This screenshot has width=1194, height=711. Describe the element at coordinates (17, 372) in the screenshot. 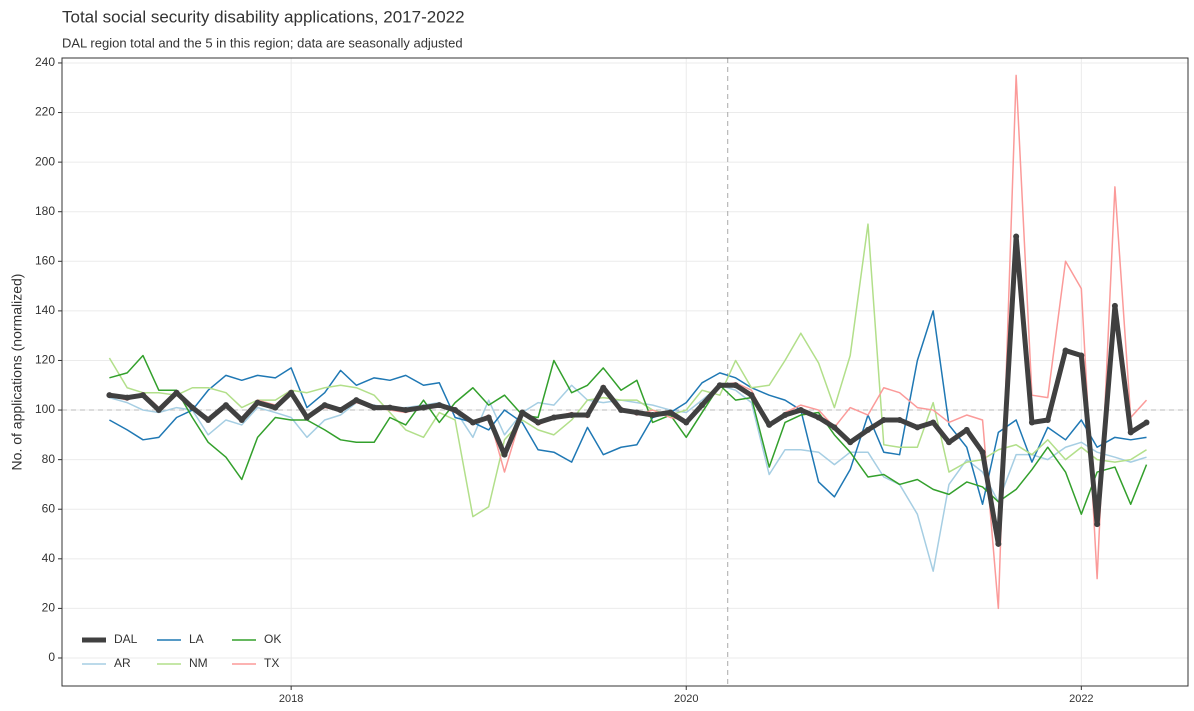

I see `y-axis-label: No. of applications (normalized)` at that location.